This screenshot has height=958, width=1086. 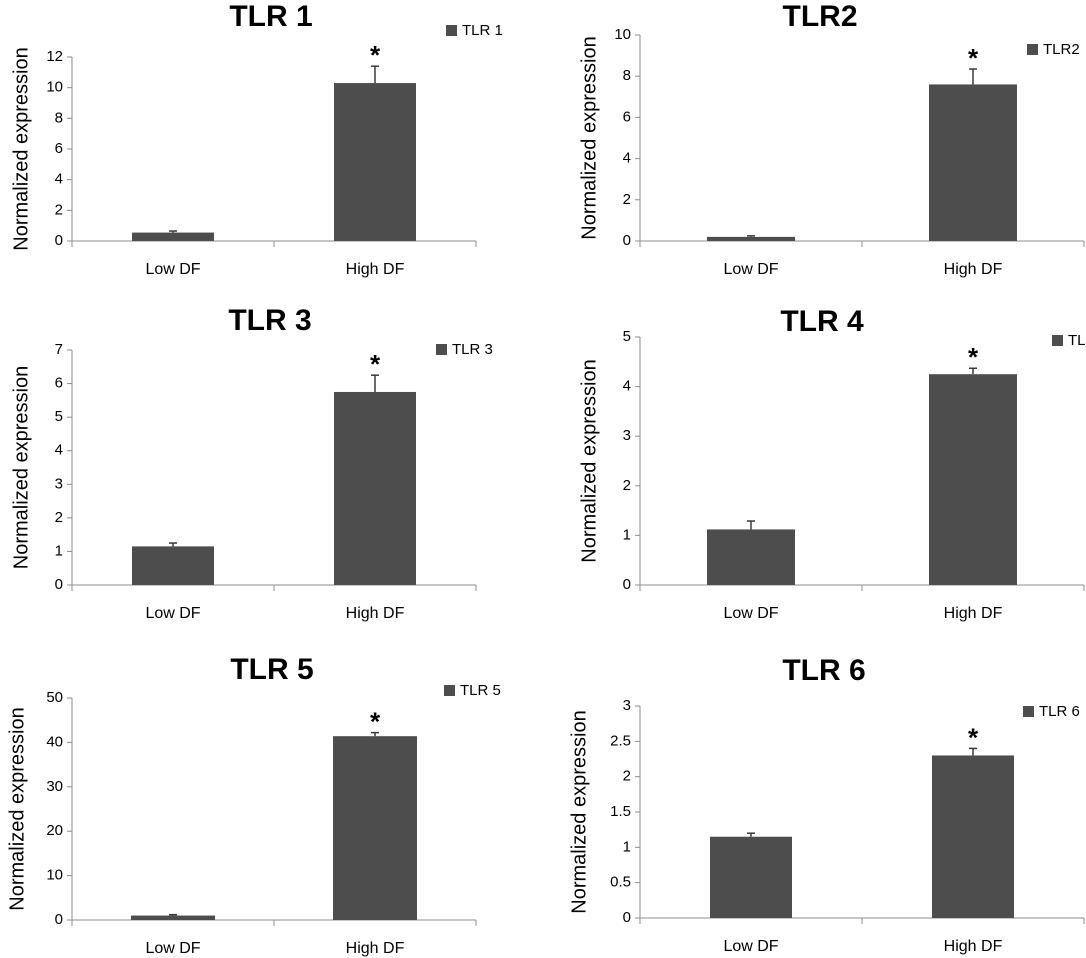 I want to click on y-tick-label: 0.5, so click(x=620, y=882).